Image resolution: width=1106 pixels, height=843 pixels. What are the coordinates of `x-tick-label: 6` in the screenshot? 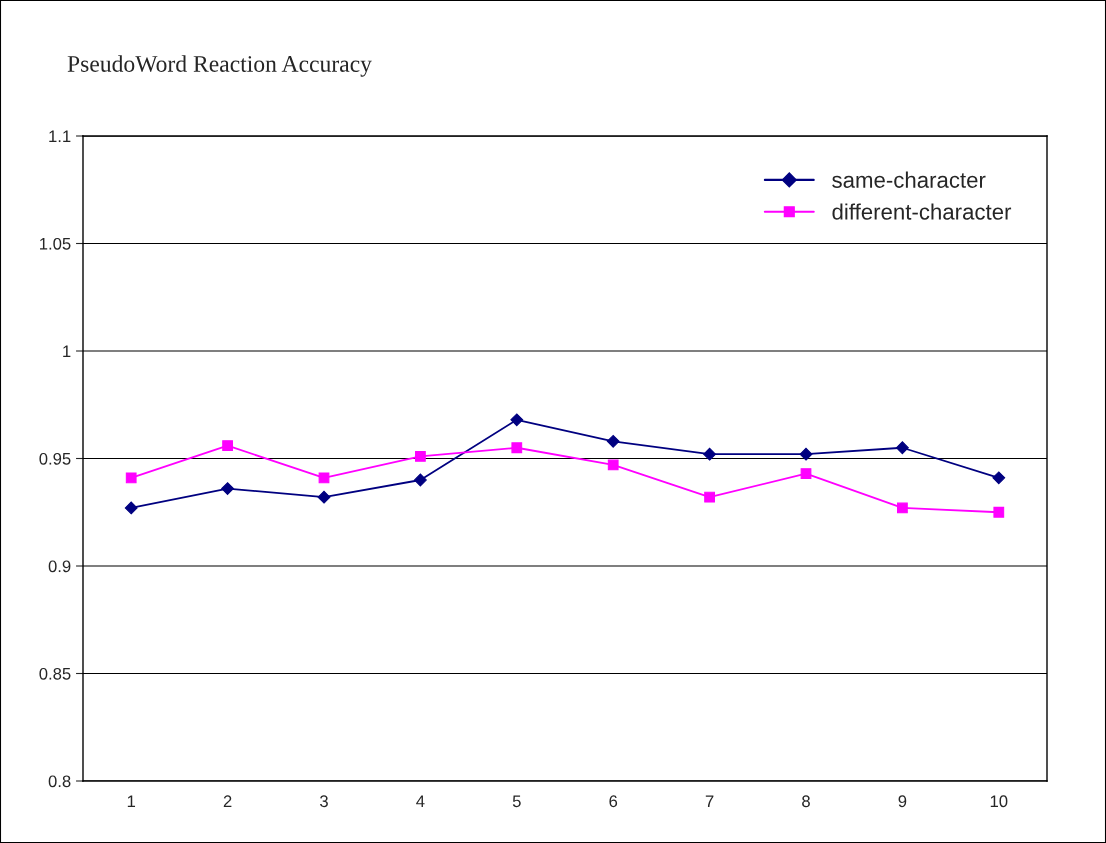 It's located at (613, 801).